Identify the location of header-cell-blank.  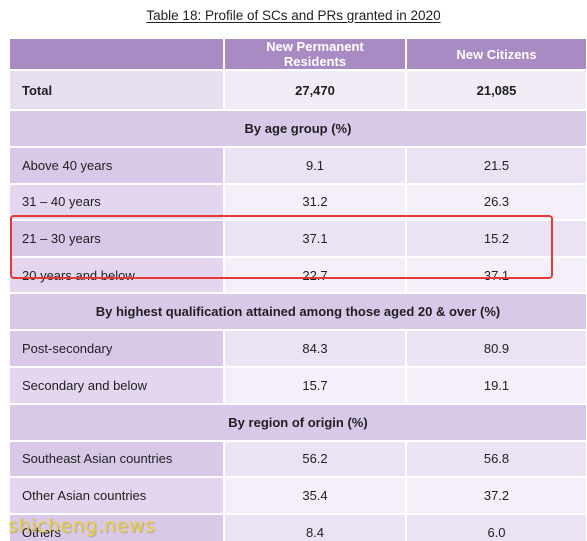
(116, 54).